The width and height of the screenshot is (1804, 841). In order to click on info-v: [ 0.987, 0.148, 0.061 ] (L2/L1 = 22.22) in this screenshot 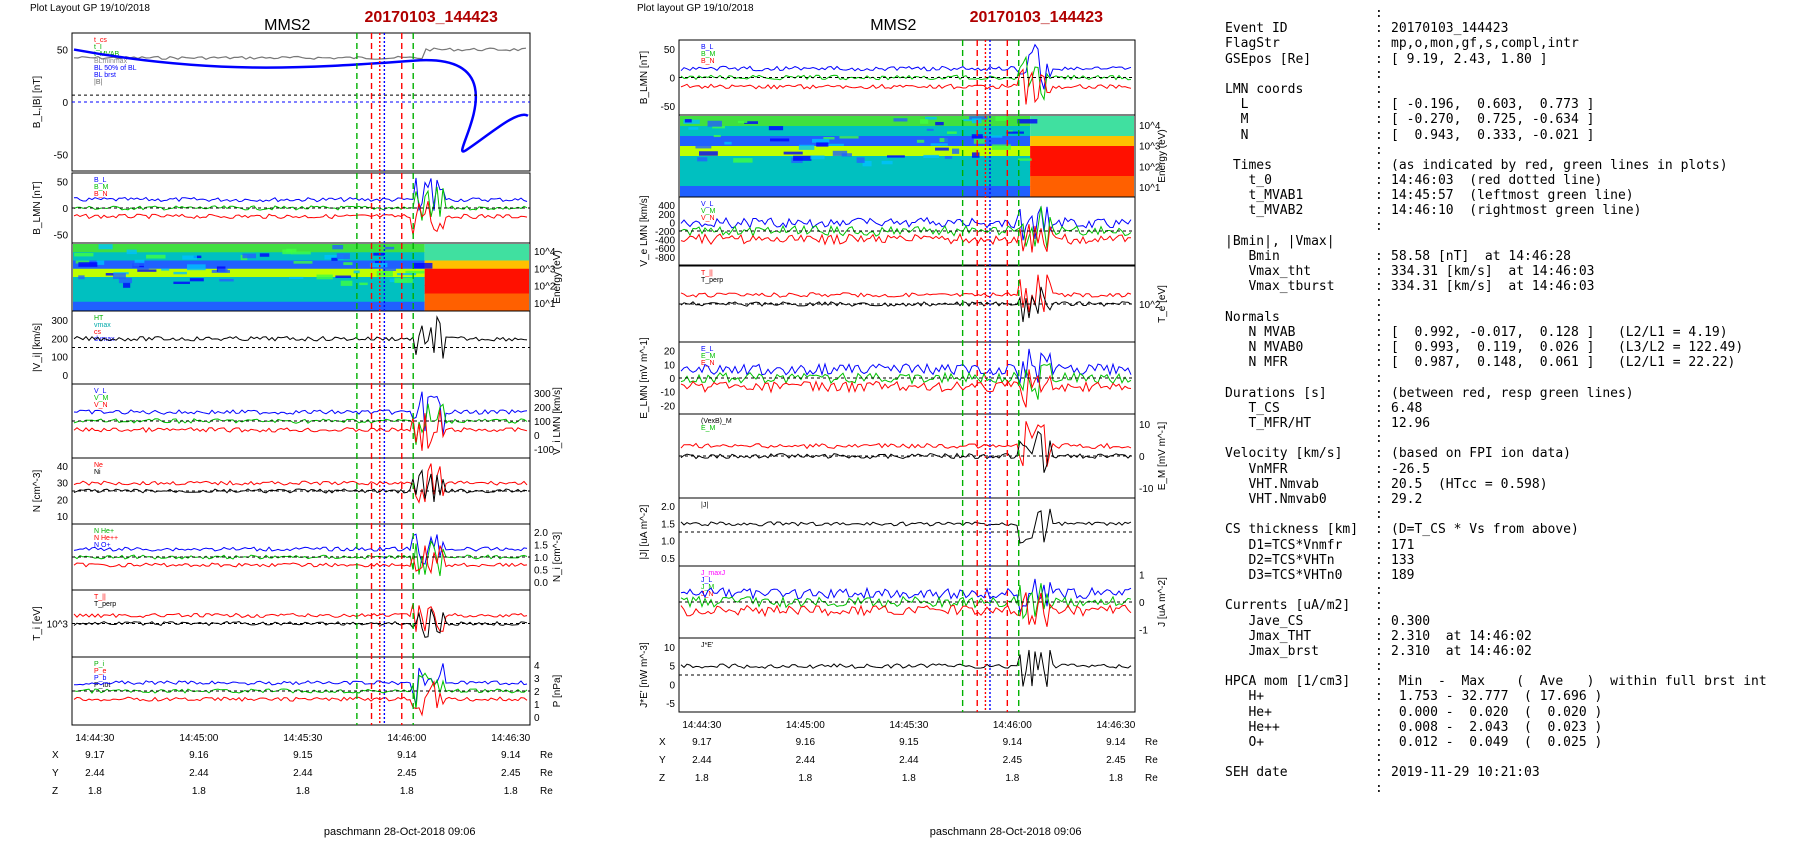, I will do `click(1563, 363)`.